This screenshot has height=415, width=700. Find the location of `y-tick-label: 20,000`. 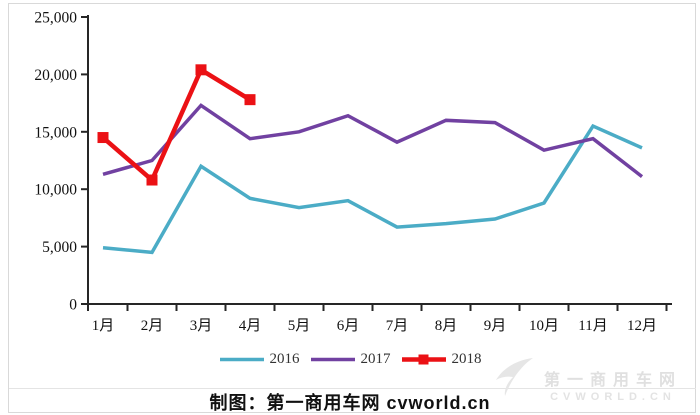

y-tick-label: 20,000 is located at coordinates (55, 75).